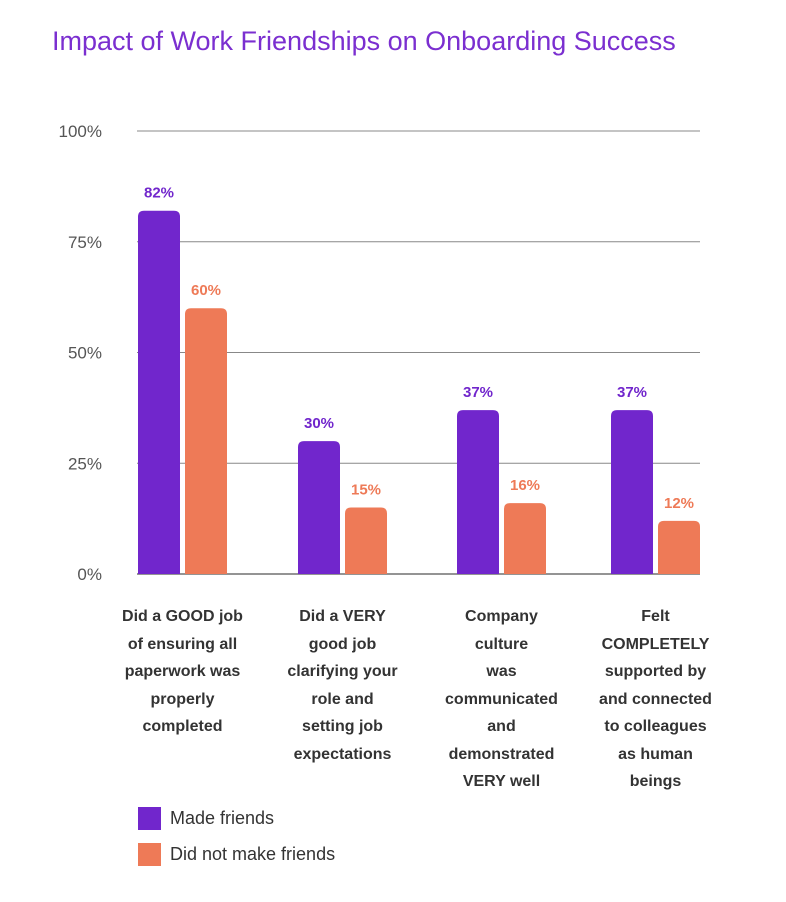  Describe the element at coordinates (85, 242) in the screenshot. I see `y-tick-label: 75%` at that location.